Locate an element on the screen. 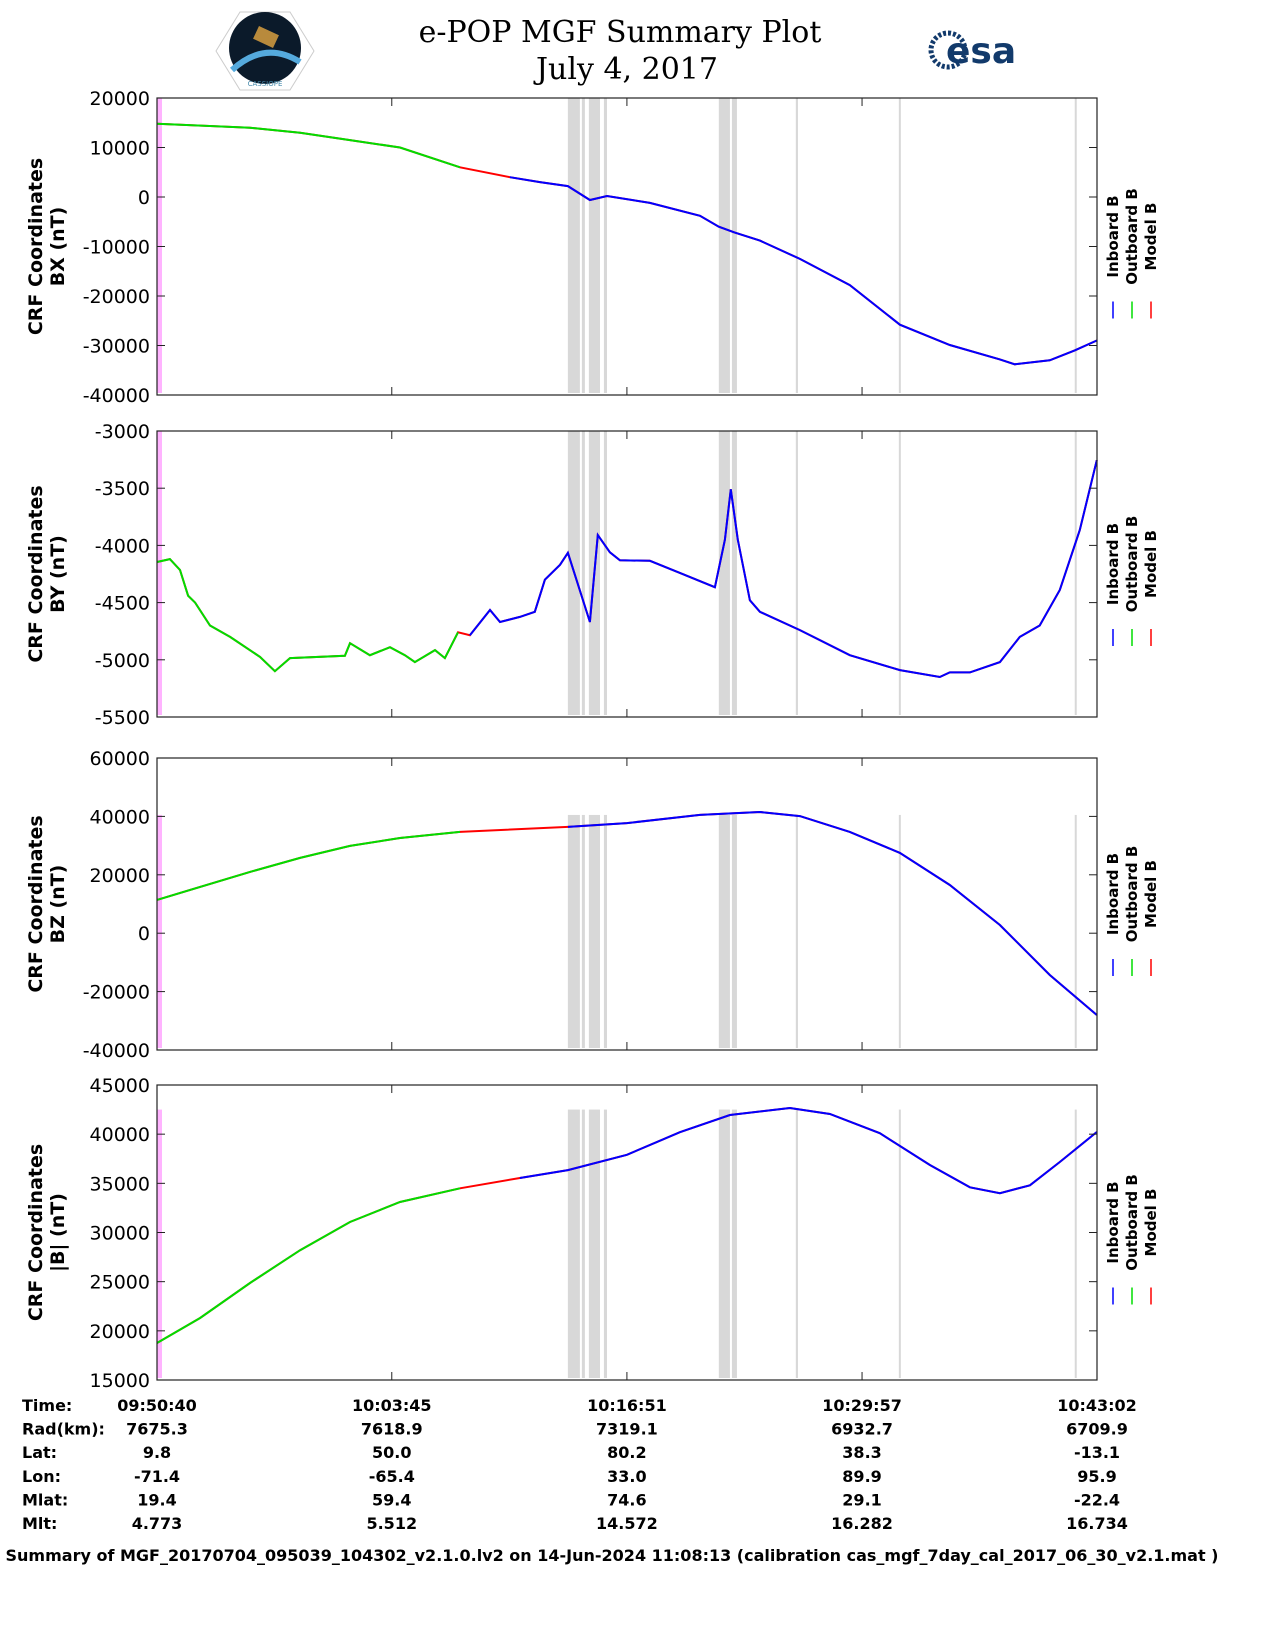 The height and width of the screenshot is (1650, 1275). y-tick-label: 0 is located at coordinates (144, 198).